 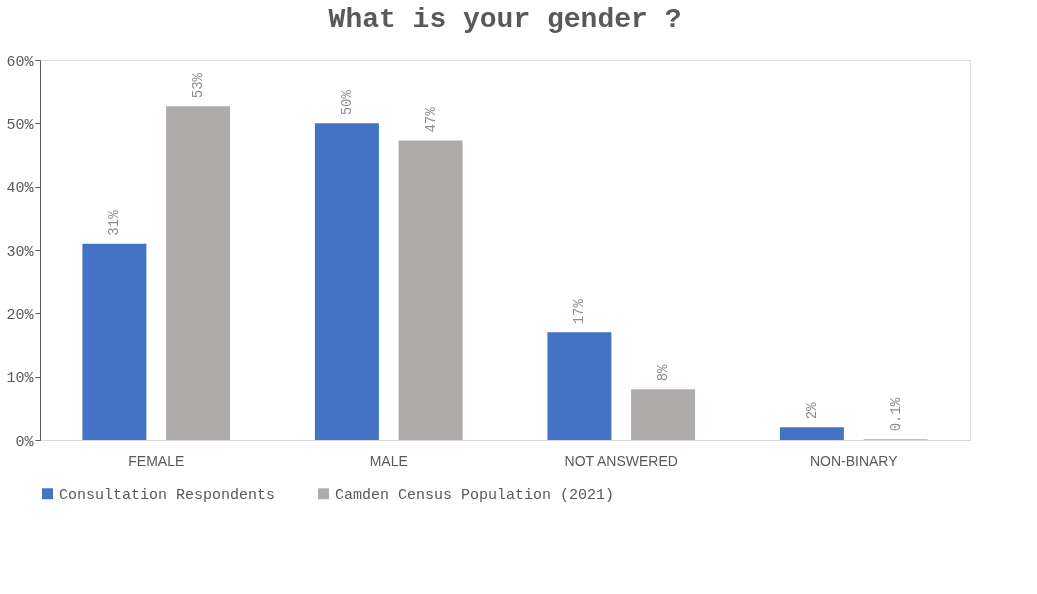 What do you see at coordinates (663, 372) in the screenshot?
I see `data-label: 8%` at bounding box center [663, 372].